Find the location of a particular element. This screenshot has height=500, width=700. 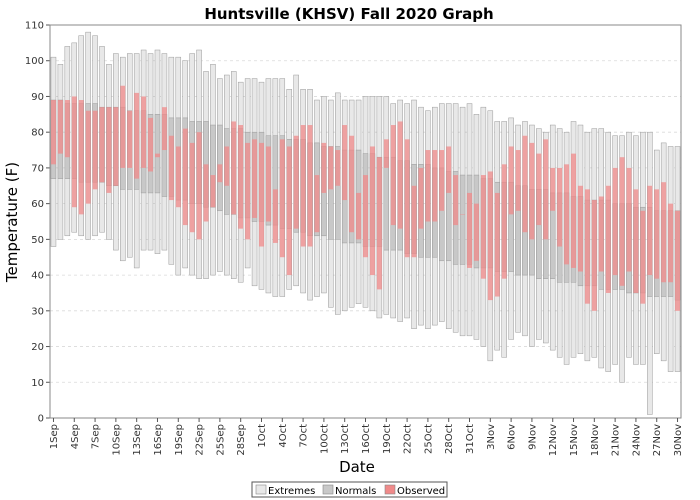

y-tick-label: 0 is located at coordinates (41, 419).